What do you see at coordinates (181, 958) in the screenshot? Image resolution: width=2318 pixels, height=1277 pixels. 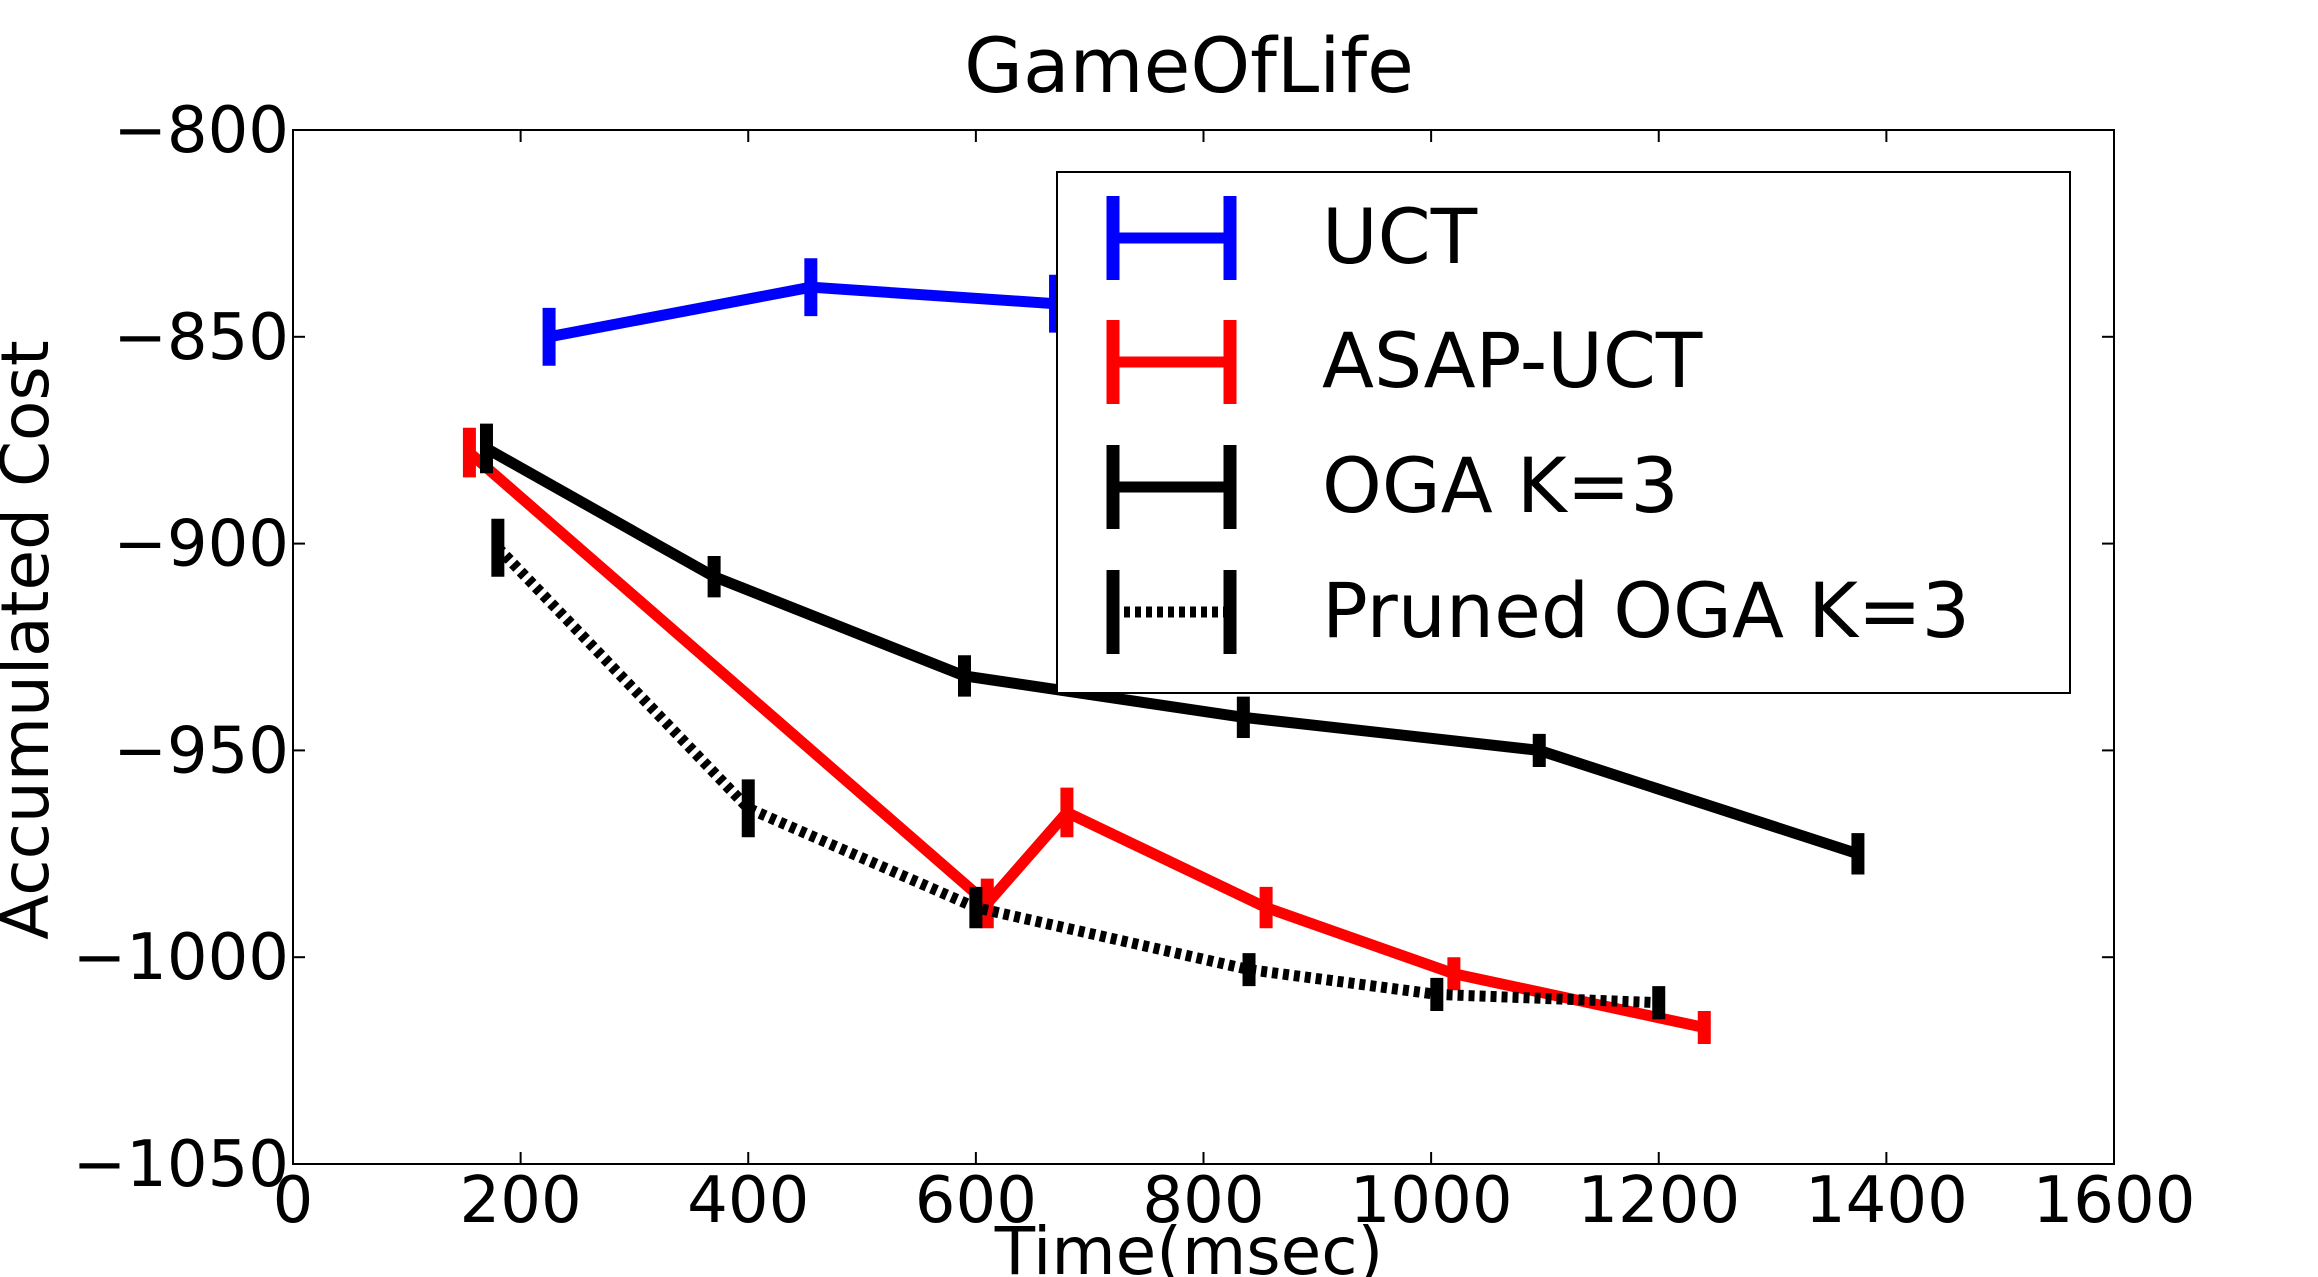 I see `y-tick-label: −1000` at bounding box center [181, 958].